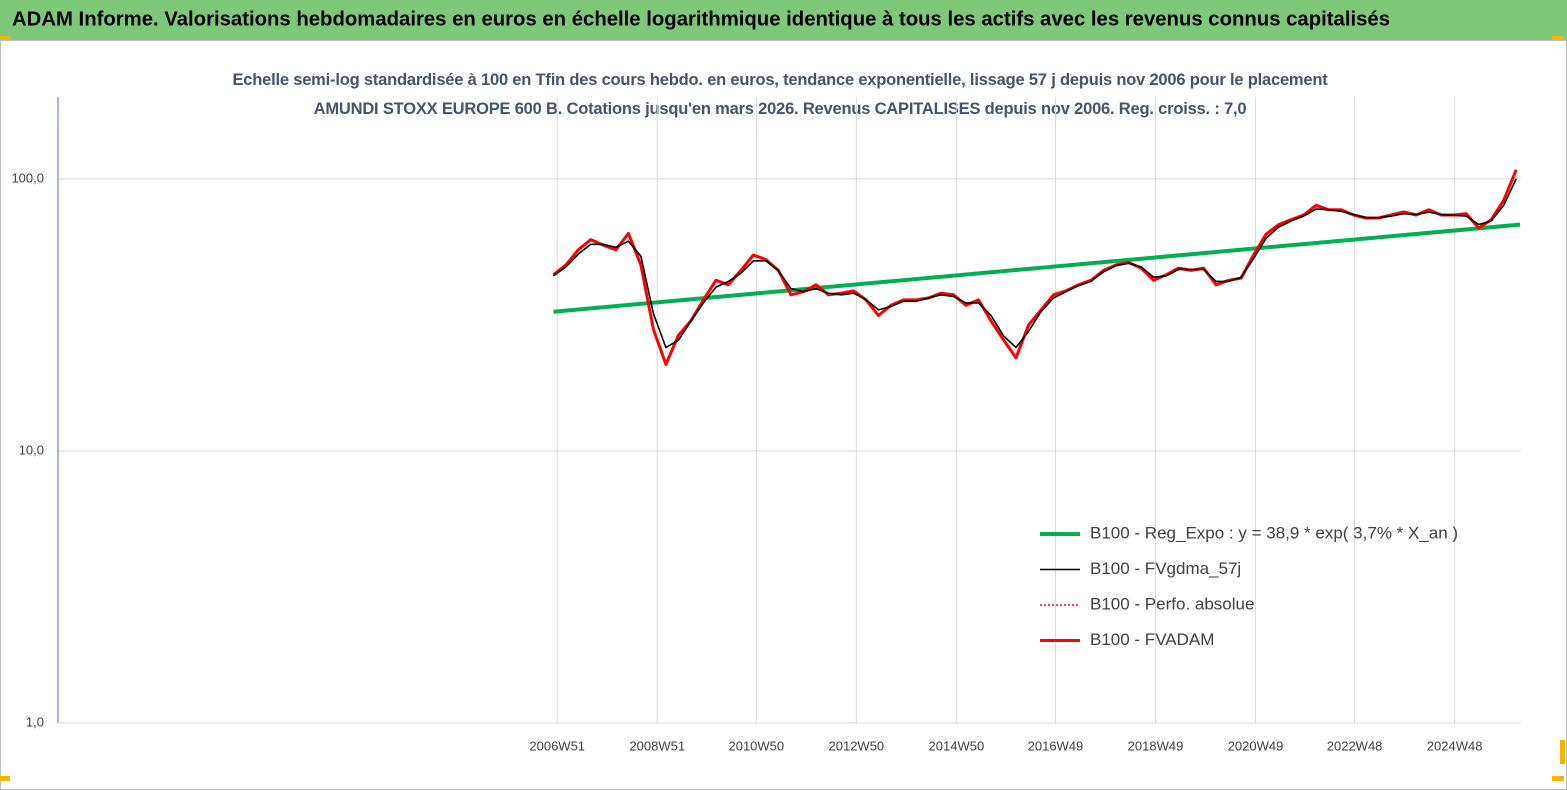 This screenshot has width=1567, height=790. Describe the element at coordinates (1172, 603) in the screenshot. I see `legend-label: B100 - Perfo. absolue` at that location.